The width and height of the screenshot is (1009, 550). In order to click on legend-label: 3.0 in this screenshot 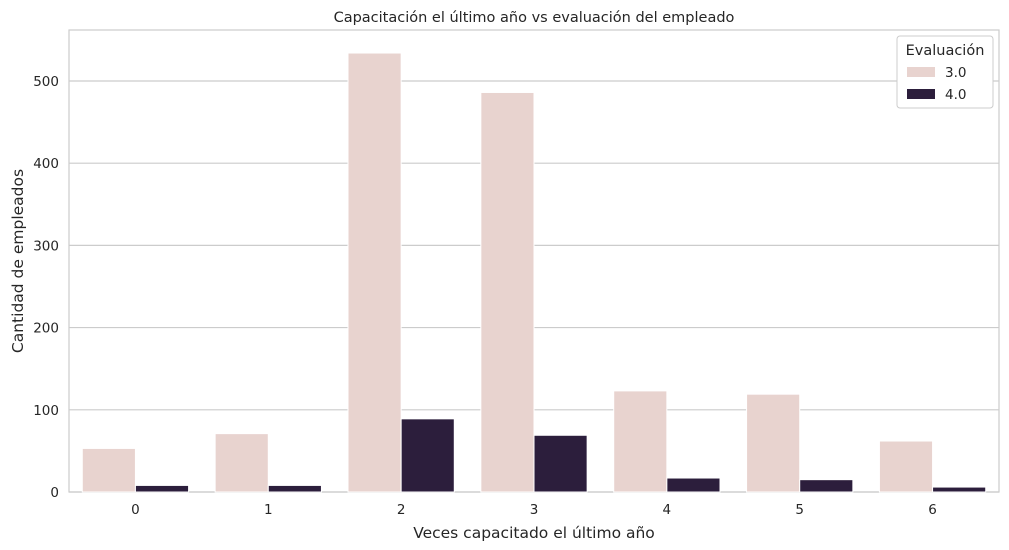, I will do `click(955, 73)`.